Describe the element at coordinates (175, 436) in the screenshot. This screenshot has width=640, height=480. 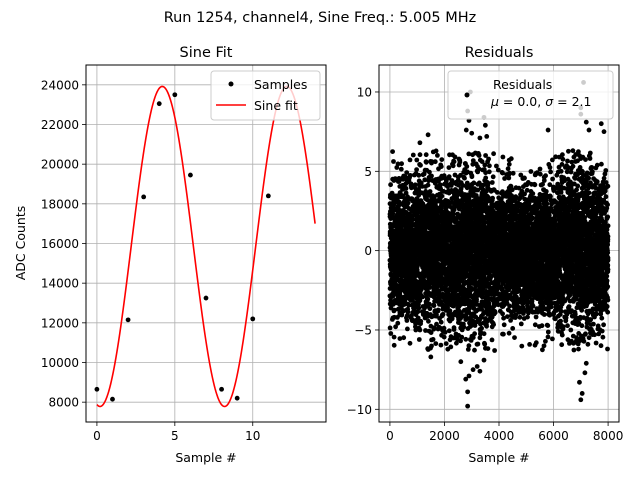
I see `sine-fit-xtick-label: 5` at that location.